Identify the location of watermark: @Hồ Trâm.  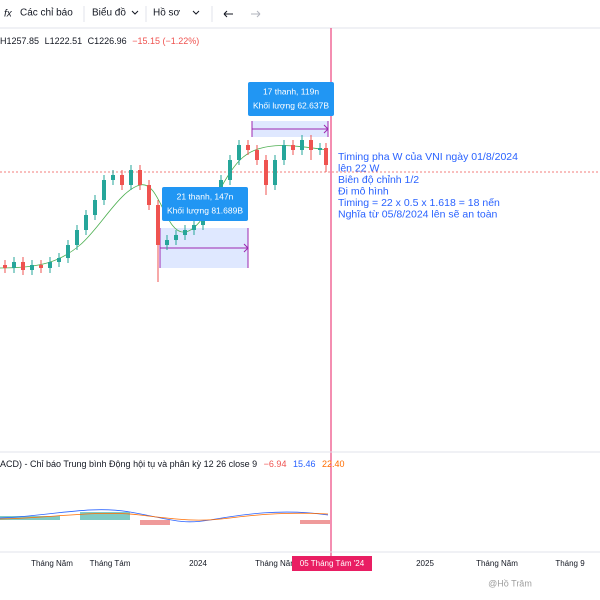
(510, 583).